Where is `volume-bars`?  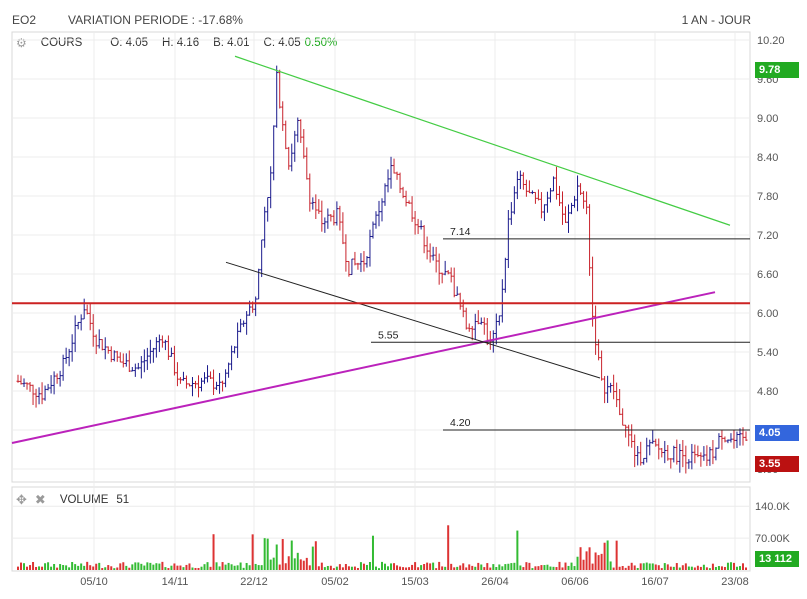
volume-bars is located at coordinates (382, 547).